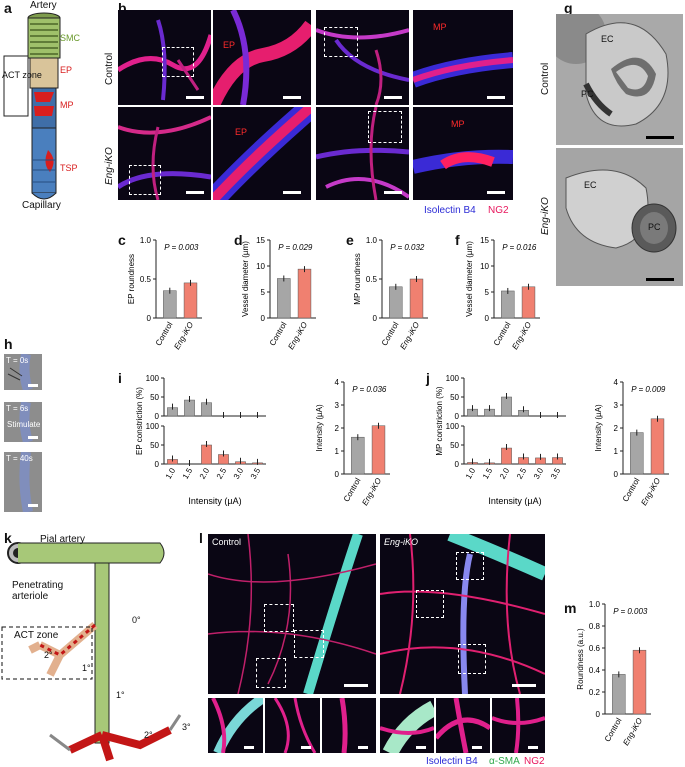  Describe the element at coordinates (164, 153) in the screenshot. I see `b-eng-ep-overview` at that location.